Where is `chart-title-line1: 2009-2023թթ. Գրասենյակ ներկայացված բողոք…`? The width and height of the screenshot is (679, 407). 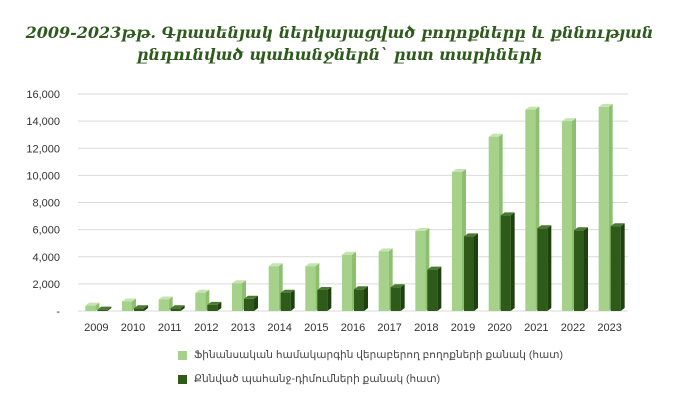
chart-title-line1: 2009-2023թթ. Գրասենյակ ներկայացված բողոք… is located at coordinates (339, 32).